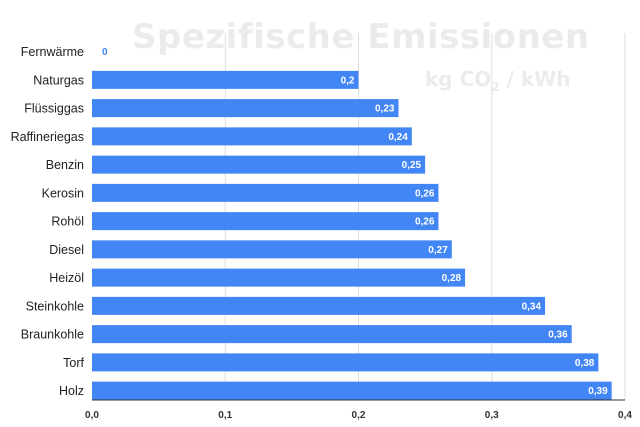 Image resolution: width=640 pixels, height=427 pixels. I want to click on category-label: Steinkohle, so click(55, 306).